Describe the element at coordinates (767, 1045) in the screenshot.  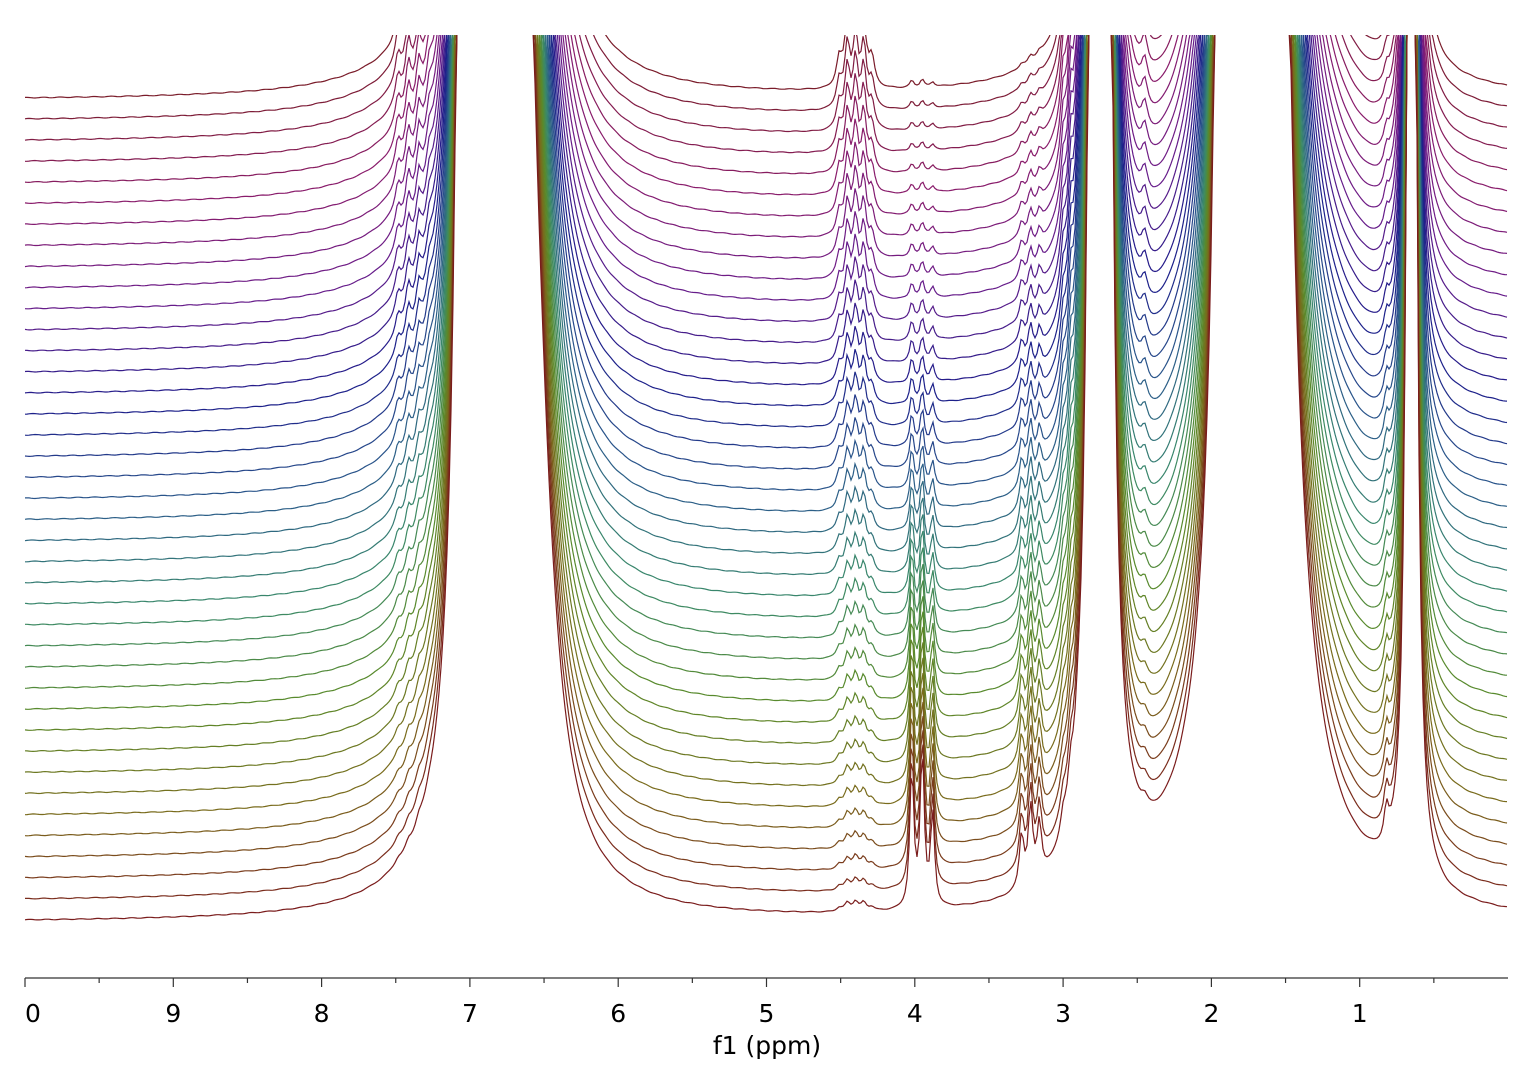
I see `x-axis-title: f1 (ppm)` at that location.